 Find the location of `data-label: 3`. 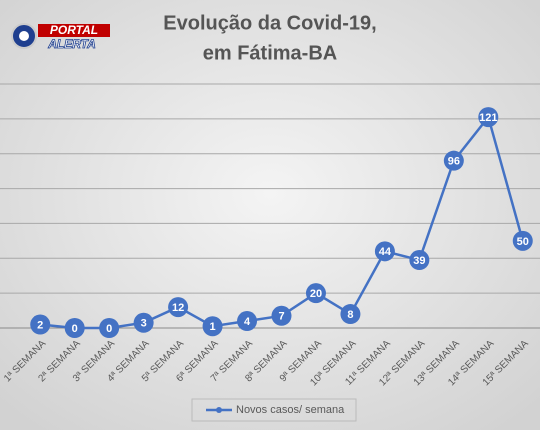

data-label: 3 is located at coordinates (144, 324).